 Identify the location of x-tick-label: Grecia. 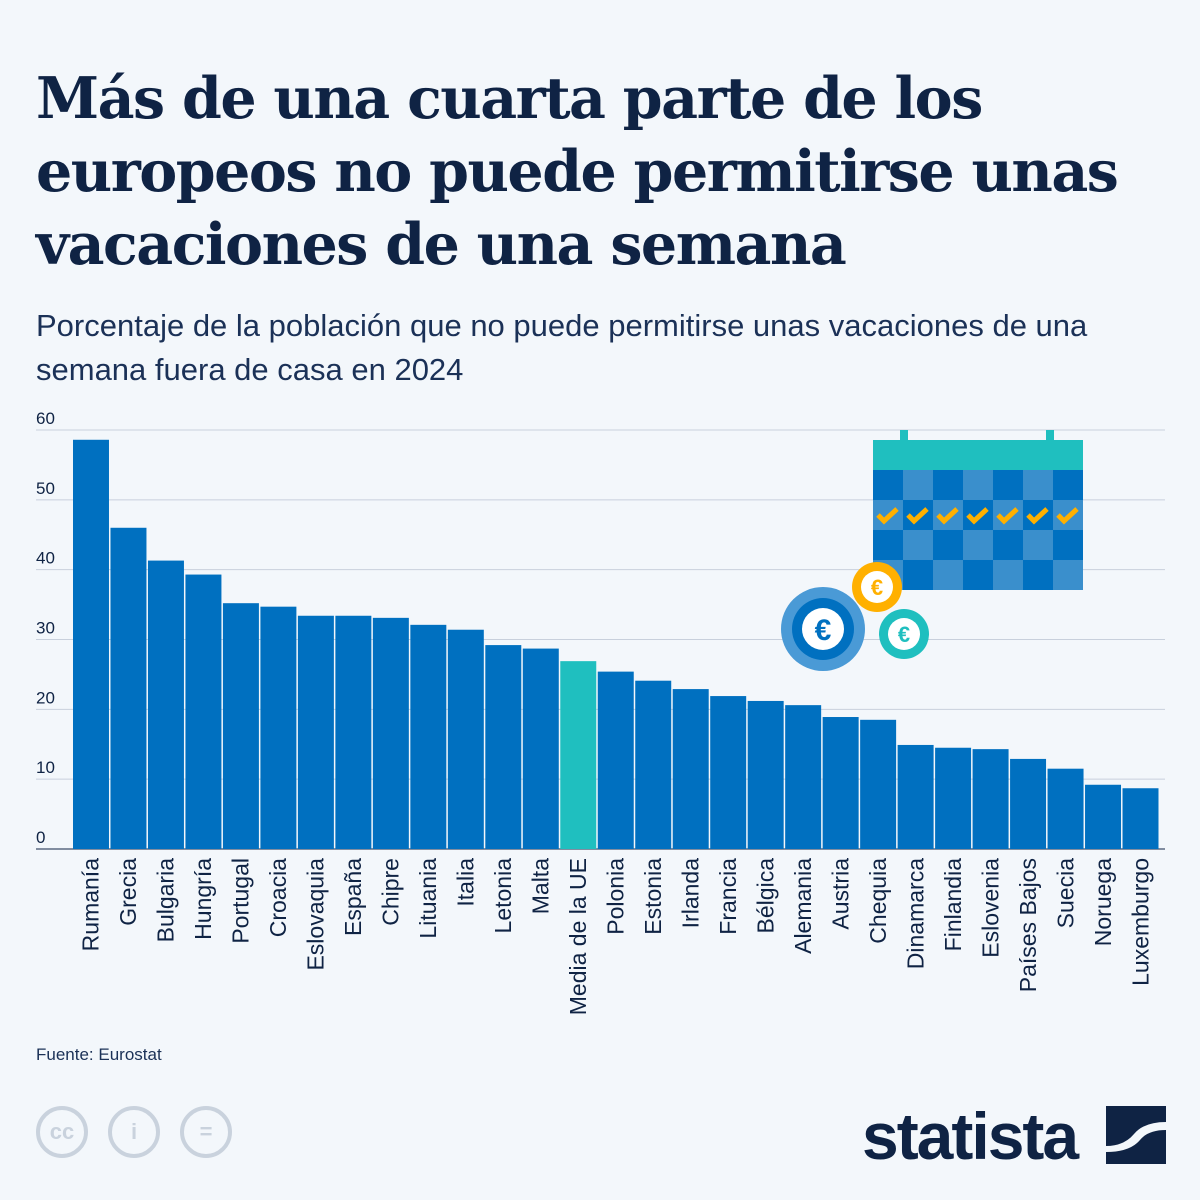
(128, 892).